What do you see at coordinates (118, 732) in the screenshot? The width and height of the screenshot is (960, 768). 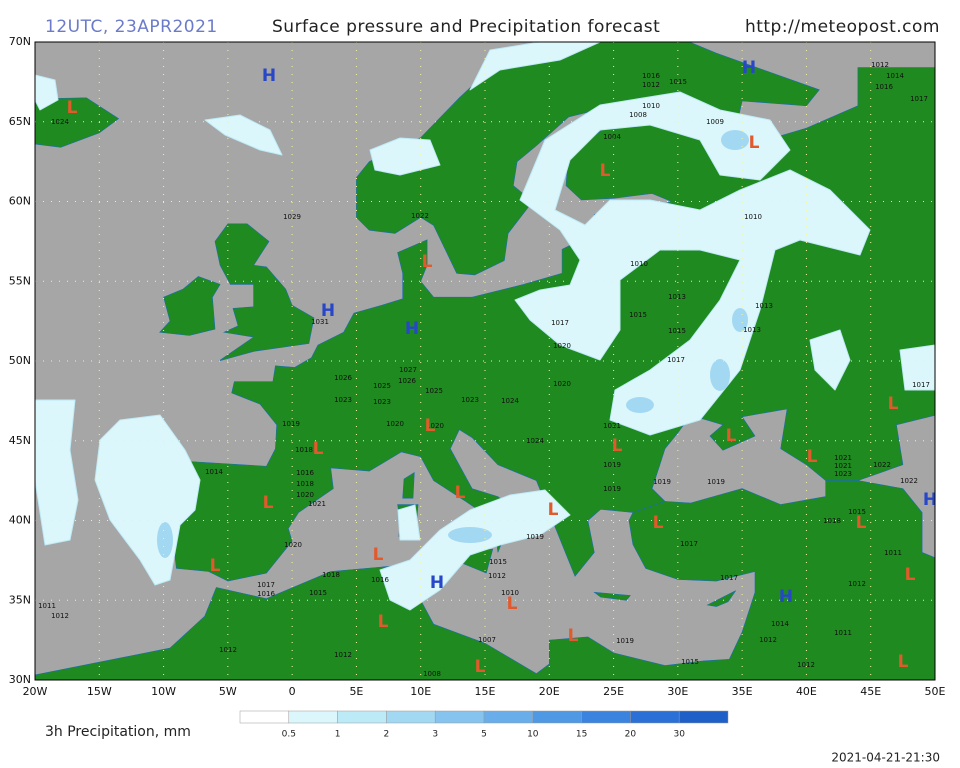 I see `legend-title: 3h Precipitation, mm` at bounding box center [118, 732].